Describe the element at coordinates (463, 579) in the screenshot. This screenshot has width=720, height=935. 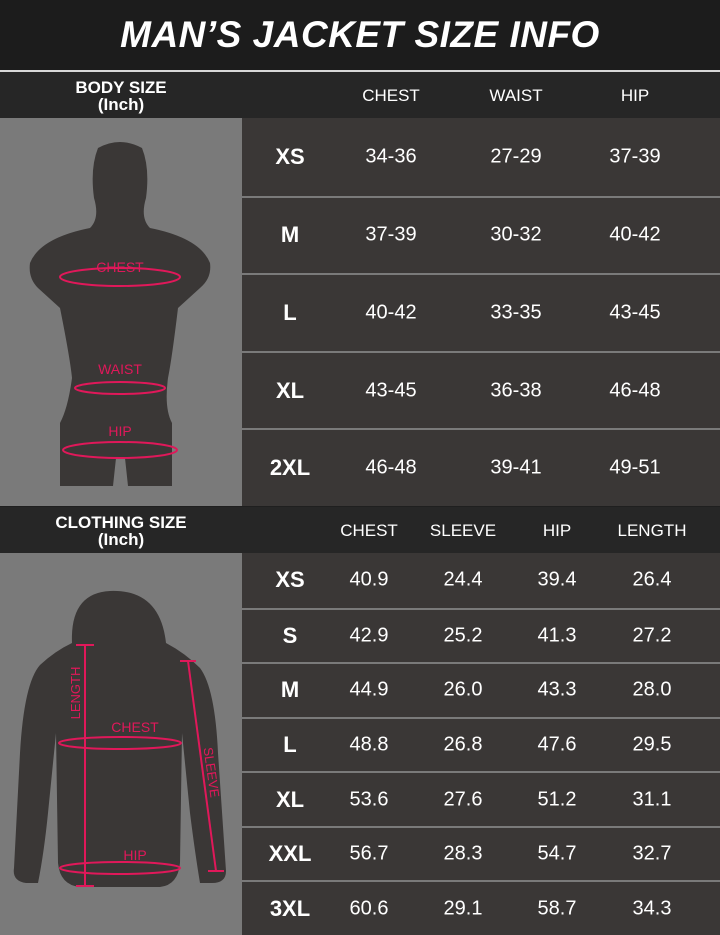
I see `value-cell: 24.4` at that location.